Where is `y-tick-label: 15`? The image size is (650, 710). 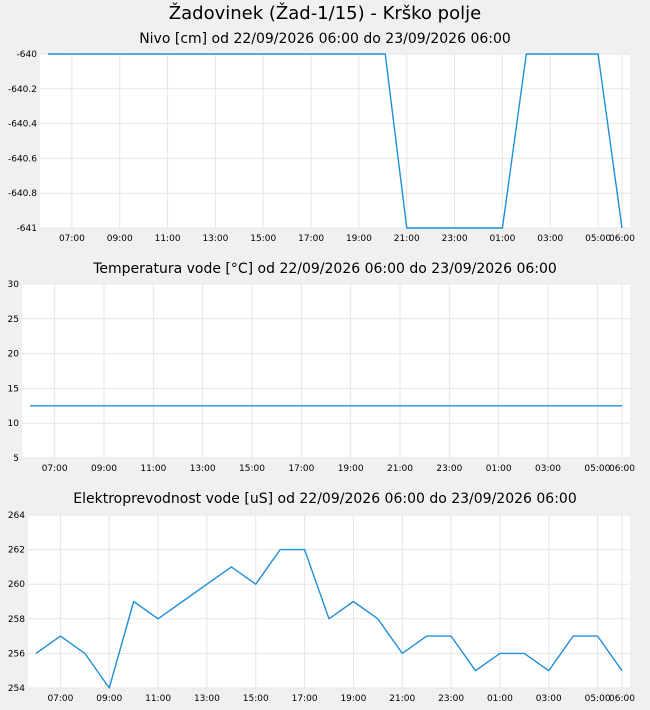
y-tick-label: 15 is located at coordinates (13, 389).